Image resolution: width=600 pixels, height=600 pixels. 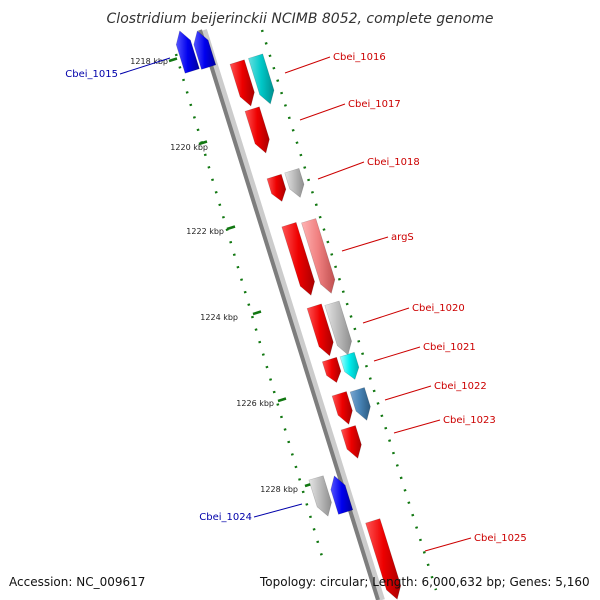 What do you see at coordinates (205, 231) in the screenshot?
I see `tick-label: 1222 kbp` at bounding box center [205, 231].